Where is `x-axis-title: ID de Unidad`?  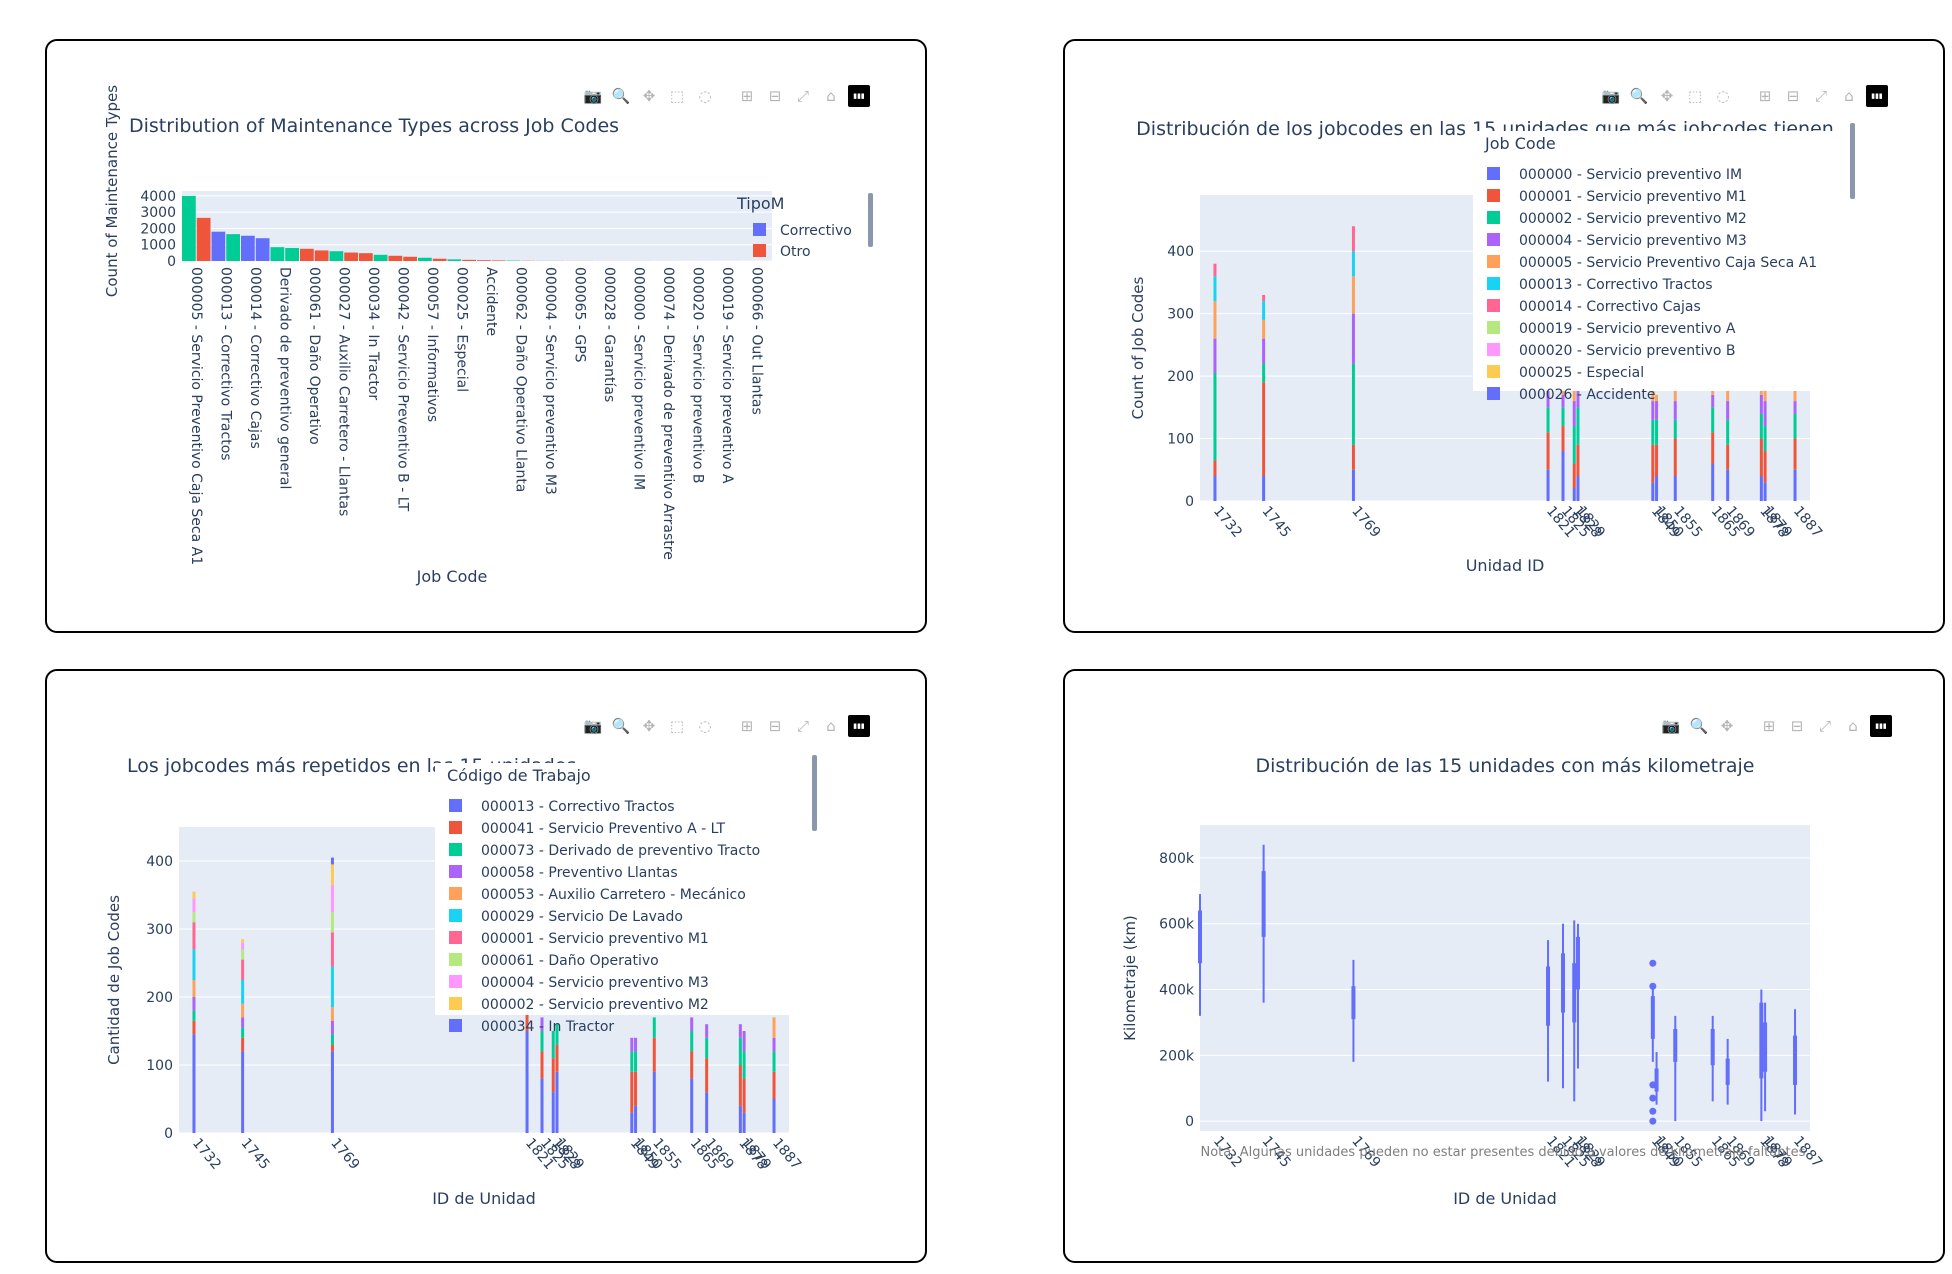
x-axis-title: ID de Unidad is located at coordinates (1505, 1198).